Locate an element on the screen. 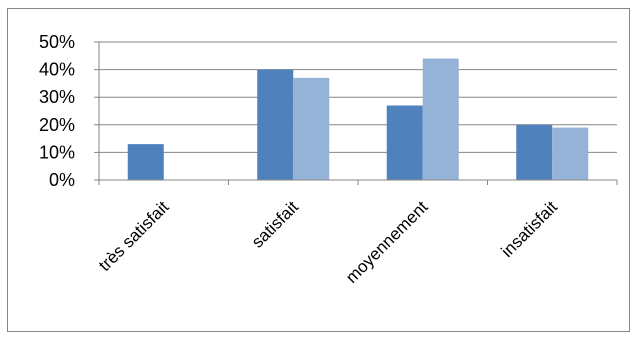  y-tick-labels: 0% 10% 20% 30% 40% 50% is located at coordinates (57, 111).